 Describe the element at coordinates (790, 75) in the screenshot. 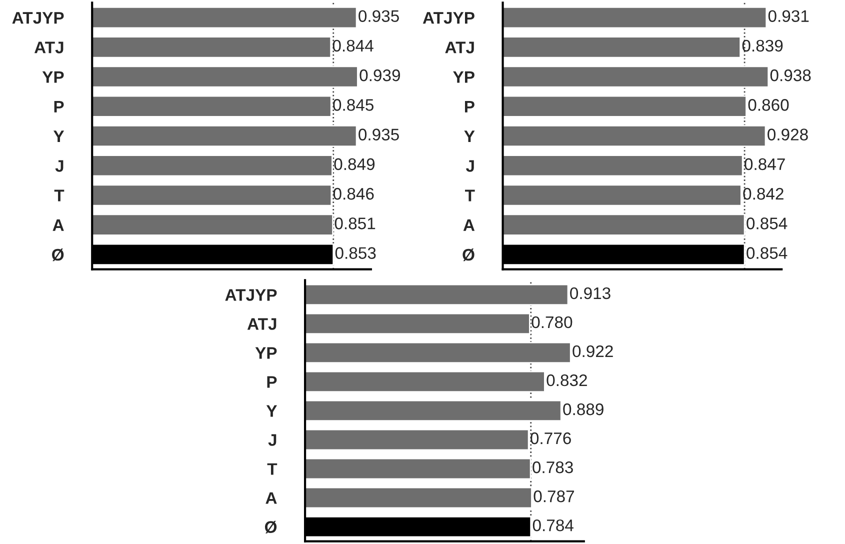

I see `data-label: 0.938` at that location.